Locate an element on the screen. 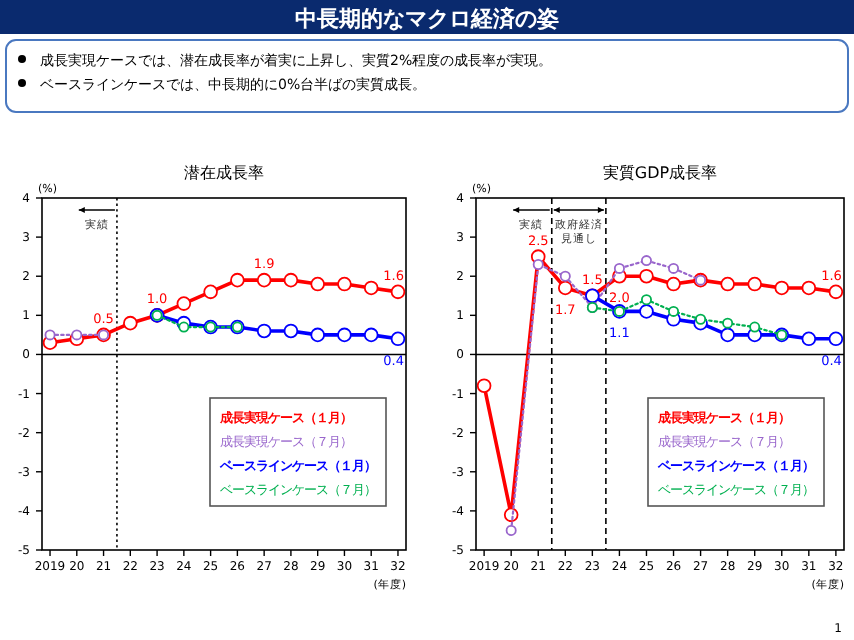 The width and height of the screenshot is (854, 640). title-banner: 中長期的なマクロ経済の姿 is located at coordinates (427, 17).